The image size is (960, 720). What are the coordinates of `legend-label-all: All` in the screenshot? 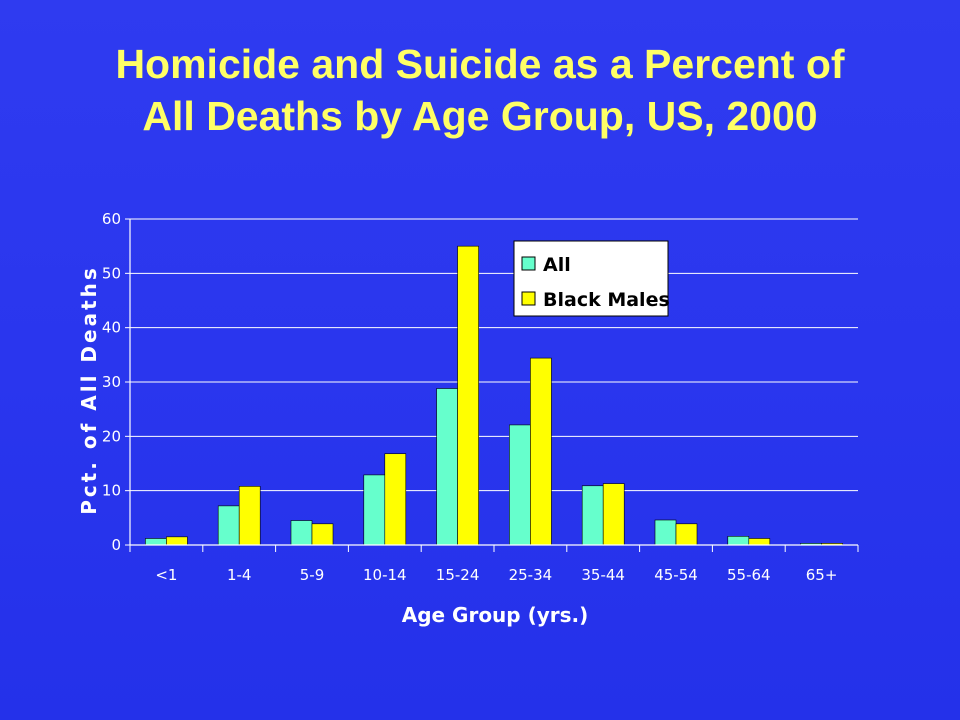 It's located at (557, 265).